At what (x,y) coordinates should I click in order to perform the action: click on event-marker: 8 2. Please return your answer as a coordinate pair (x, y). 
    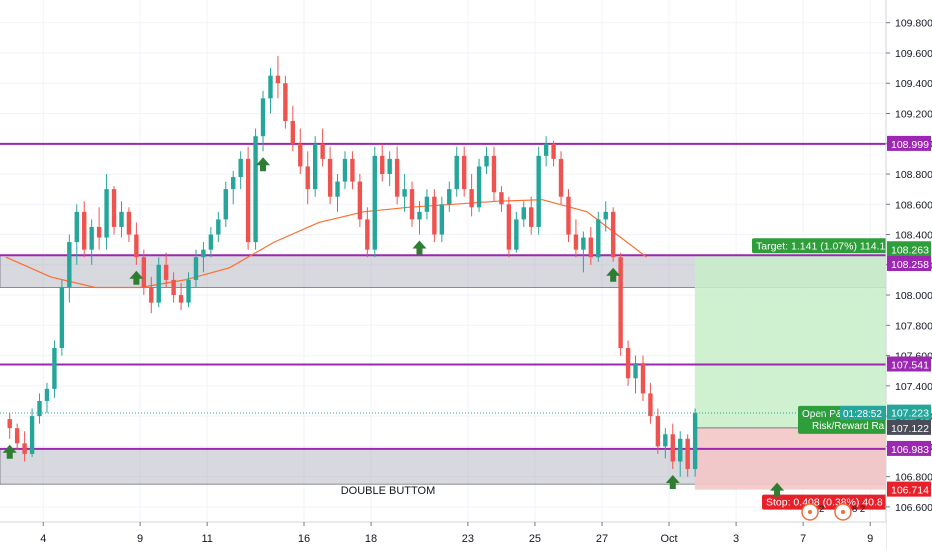
    Looking at the image, I should click on (849, 512).